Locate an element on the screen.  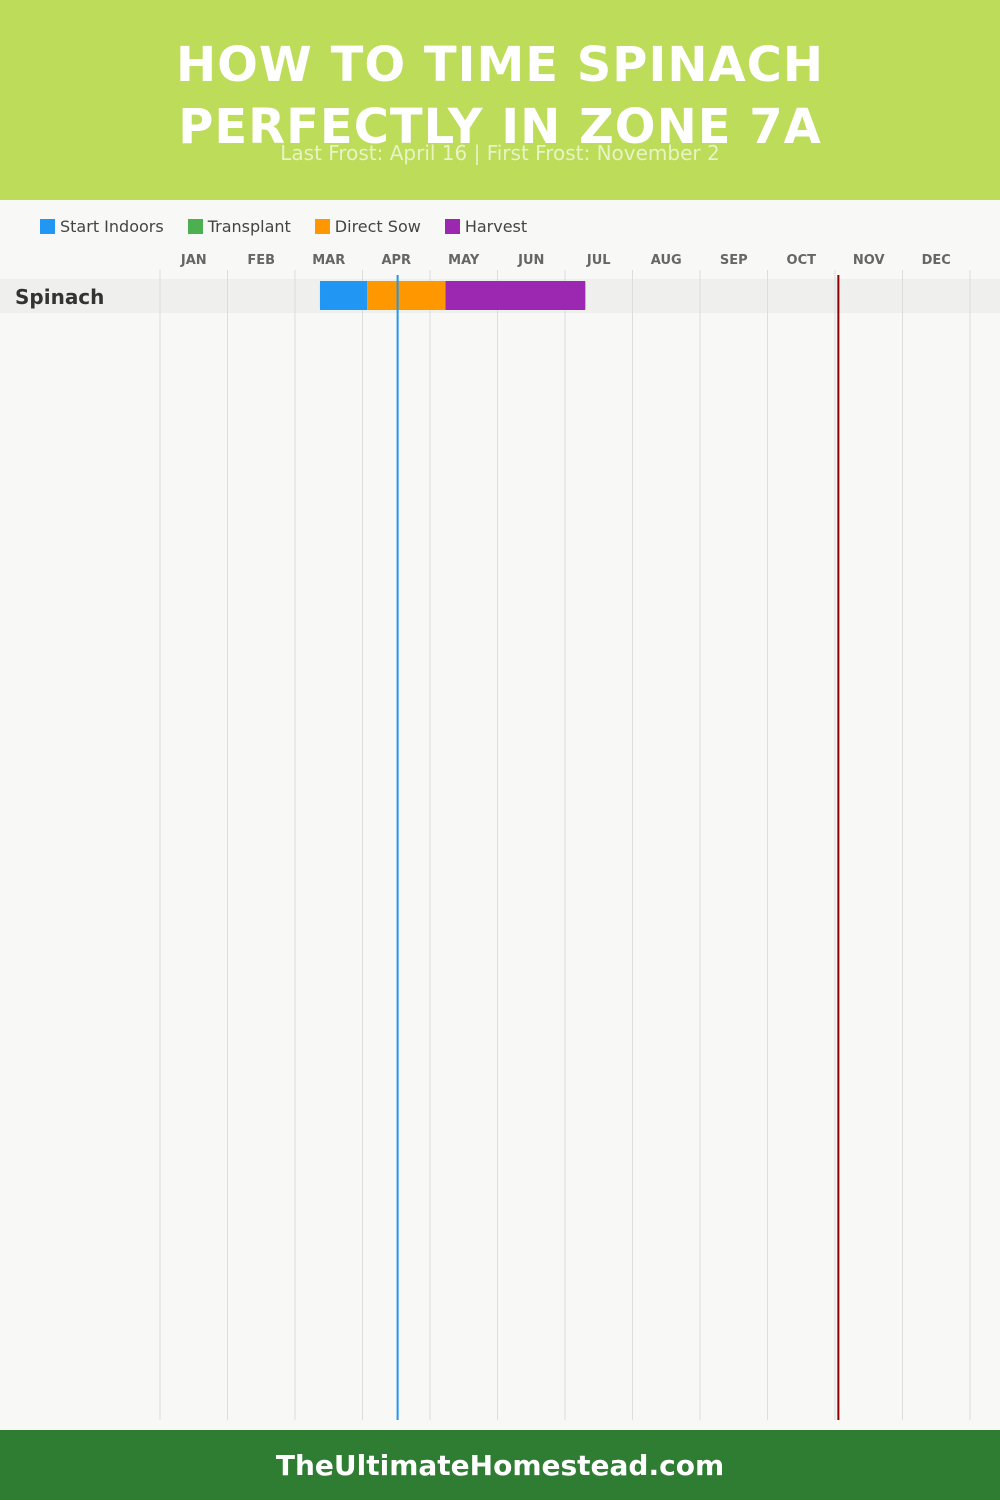
page-title: HOW TO TIME SPINACH PERFECTLY IN ZONE 7A is located at coordinates (500, 96).